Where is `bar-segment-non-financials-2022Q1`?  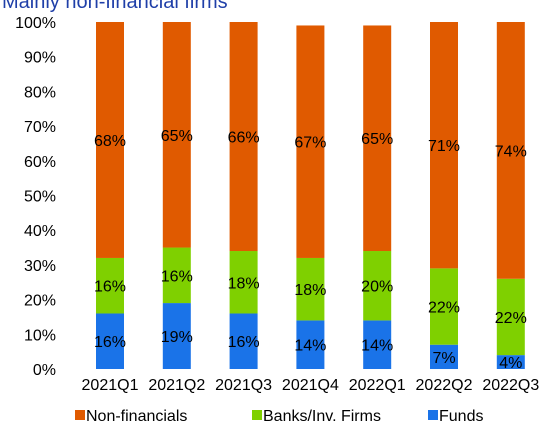
bar-segment-non-financials-2022Q1 is located at coordinates (377, 138).